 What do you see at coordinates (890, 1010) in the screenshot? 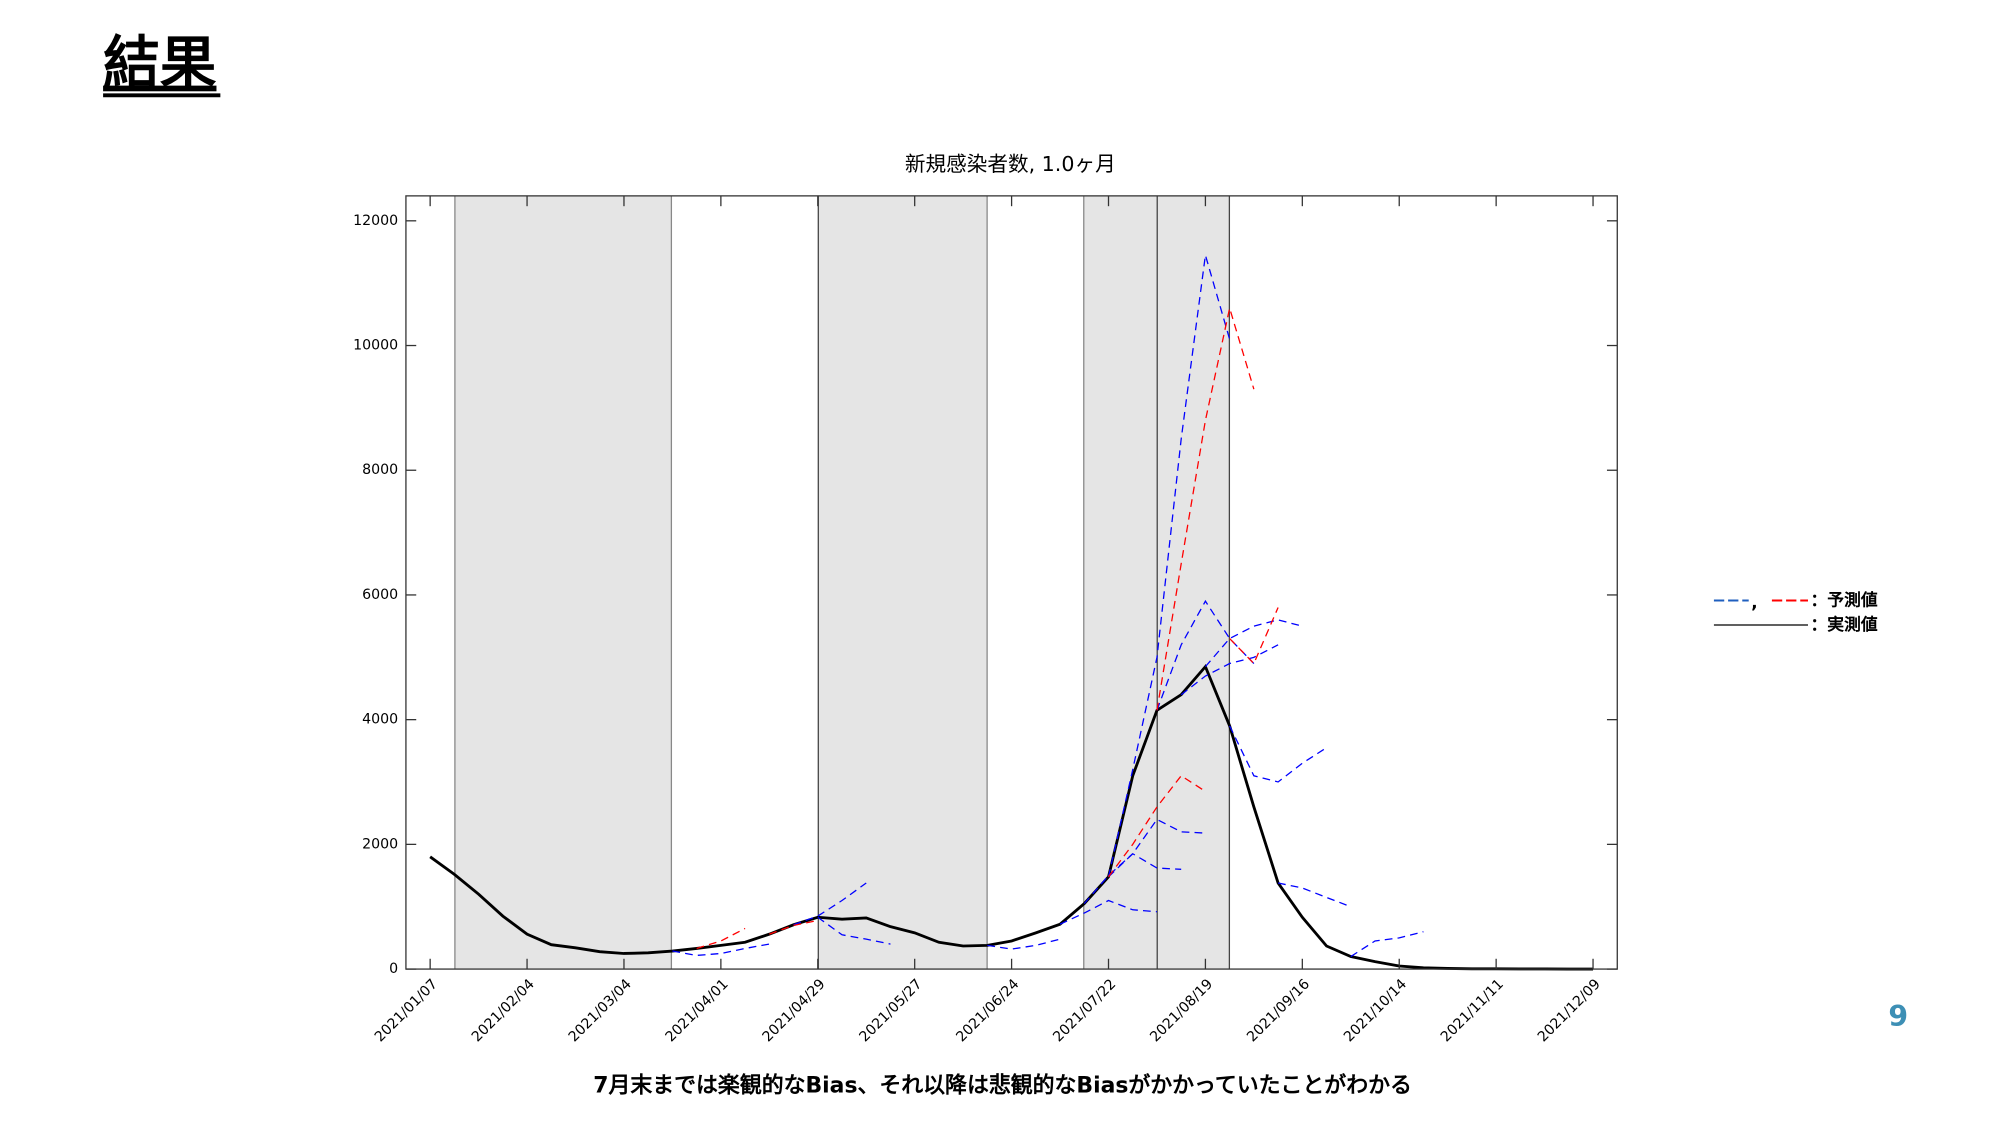
I see `x-tick-label: 2021/05/27` at bounding box center [890, 1010].